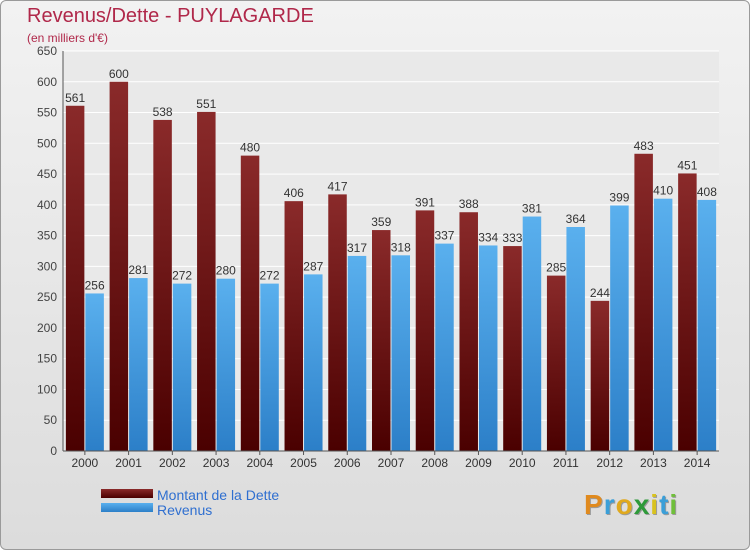 The width and height of the screenshot is (750, 550). What do you see at coordinates (631, 505) in the screenshot?
I see `proxiti-logo: Proxiti` at bounding box center [631, 505].